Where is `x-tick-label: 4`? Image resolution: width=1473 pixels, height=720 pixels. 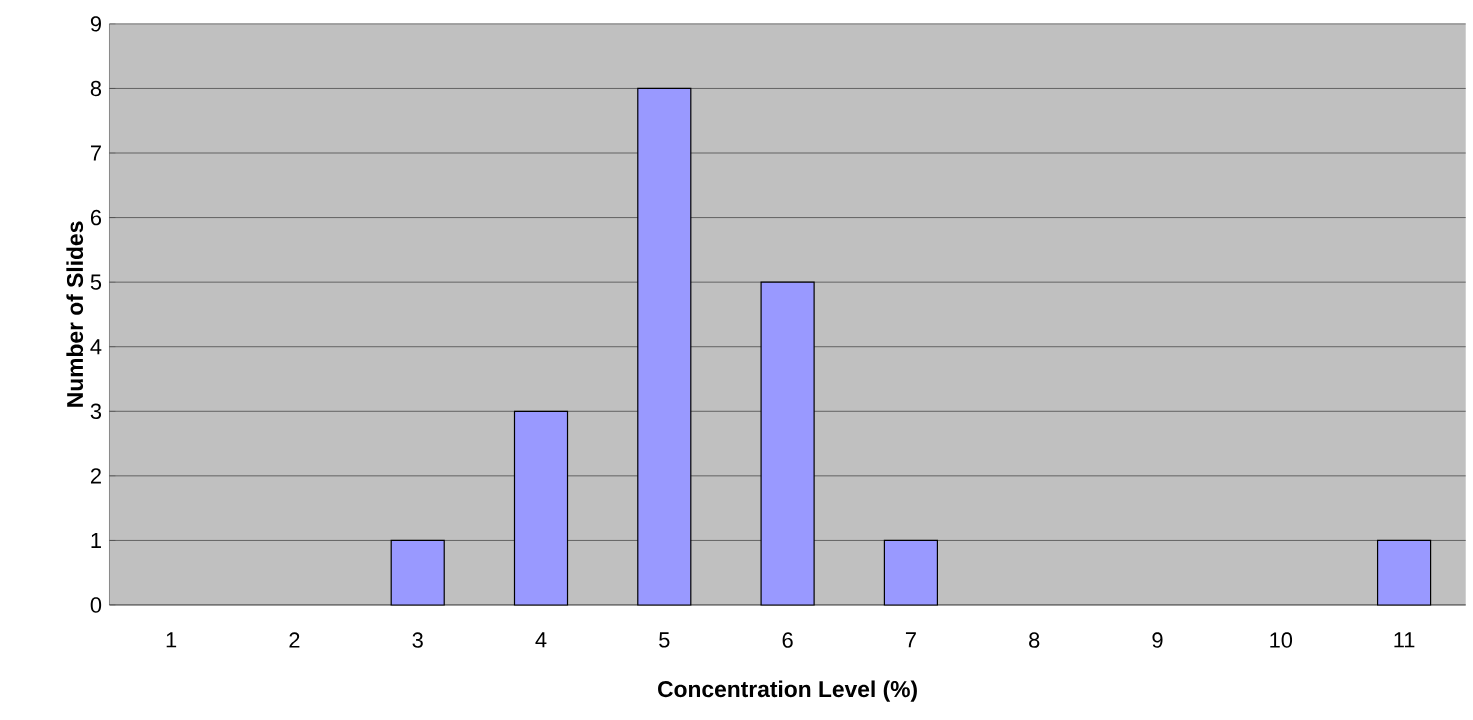
x-tick-label: 4 is located at coordinates (541, 640).